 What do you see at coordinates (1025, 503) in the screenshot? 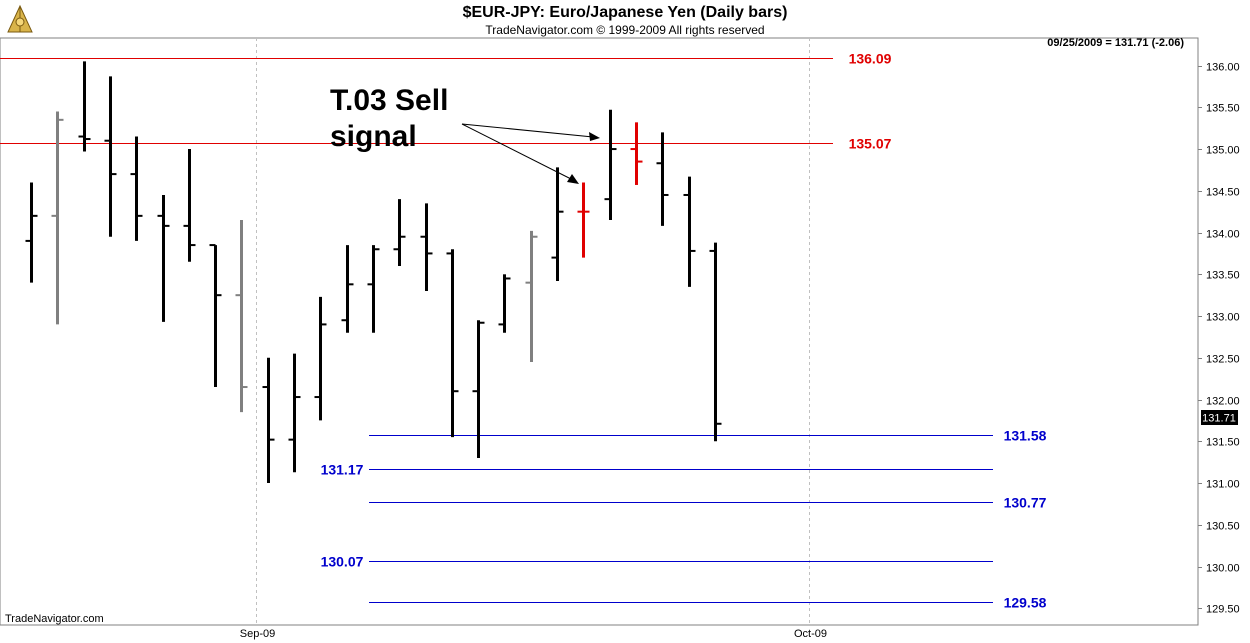
I see `level-label: 130.77` at bounding box center [1025, 503].